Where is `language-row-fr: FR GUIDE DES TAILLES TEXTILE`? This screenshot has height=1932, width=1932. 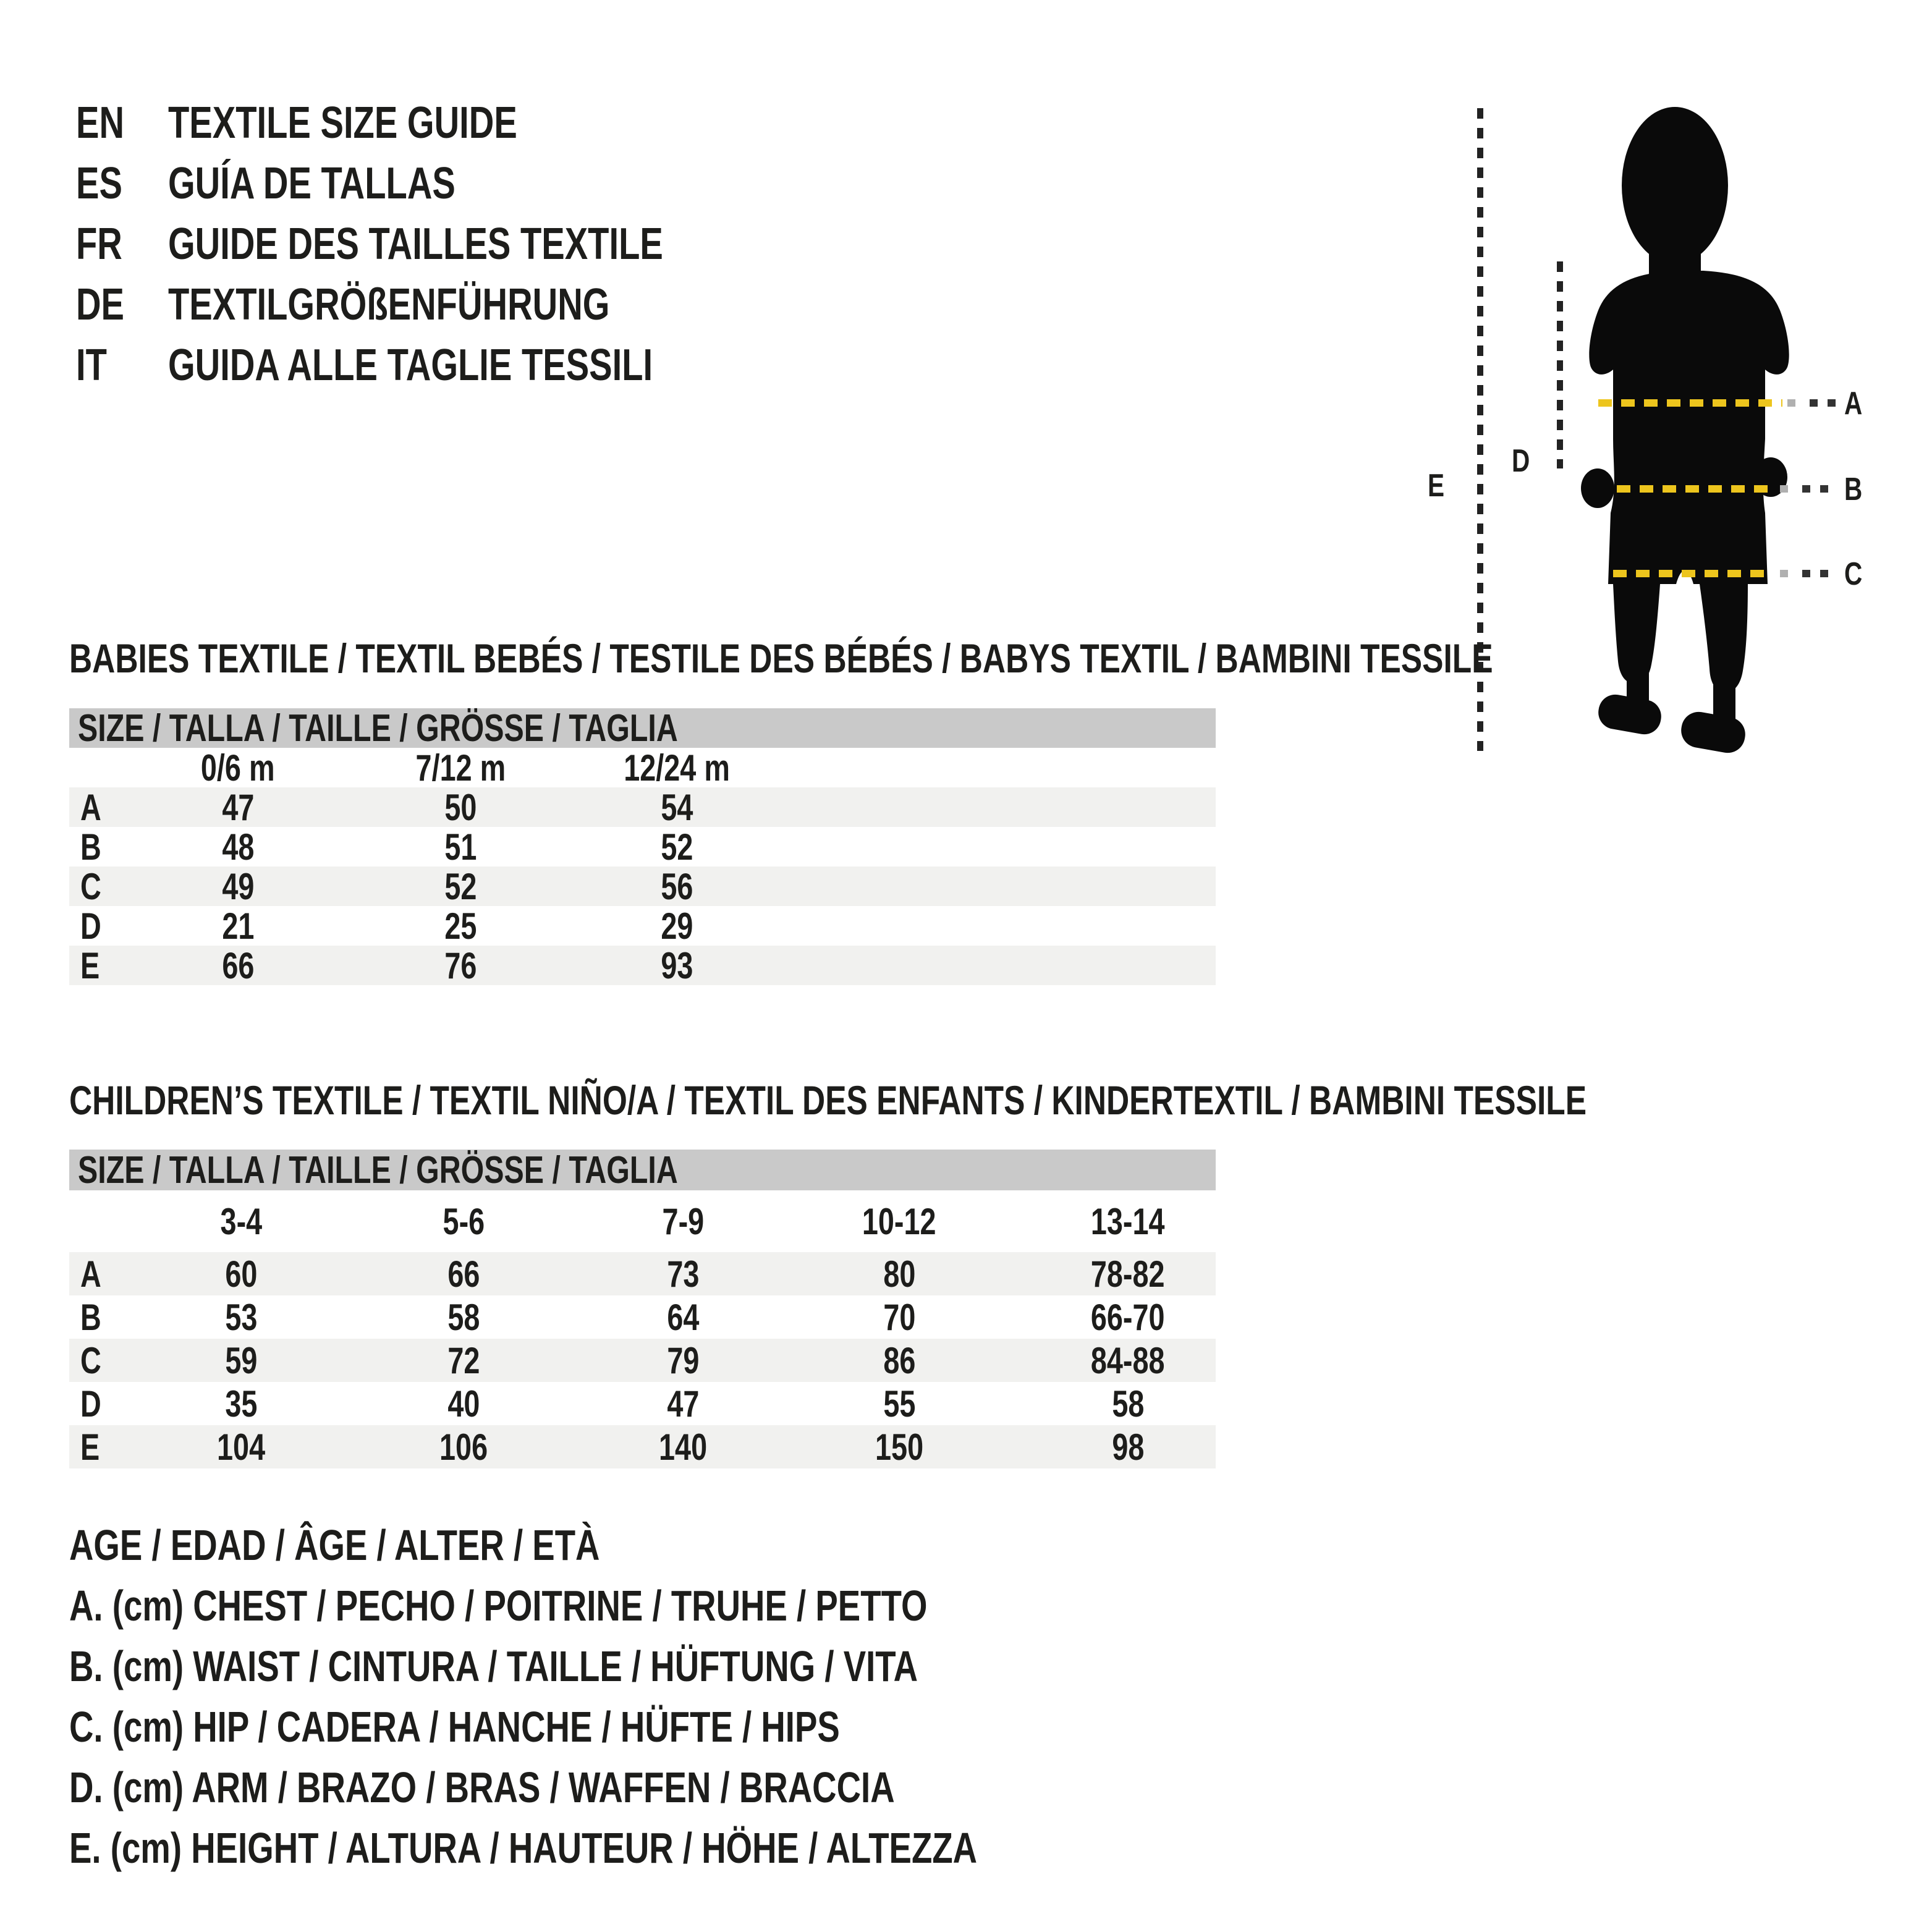
language-row-fr: FR GUIDE DES TAILLES TEXTILE is located at coordinates (556, 244).